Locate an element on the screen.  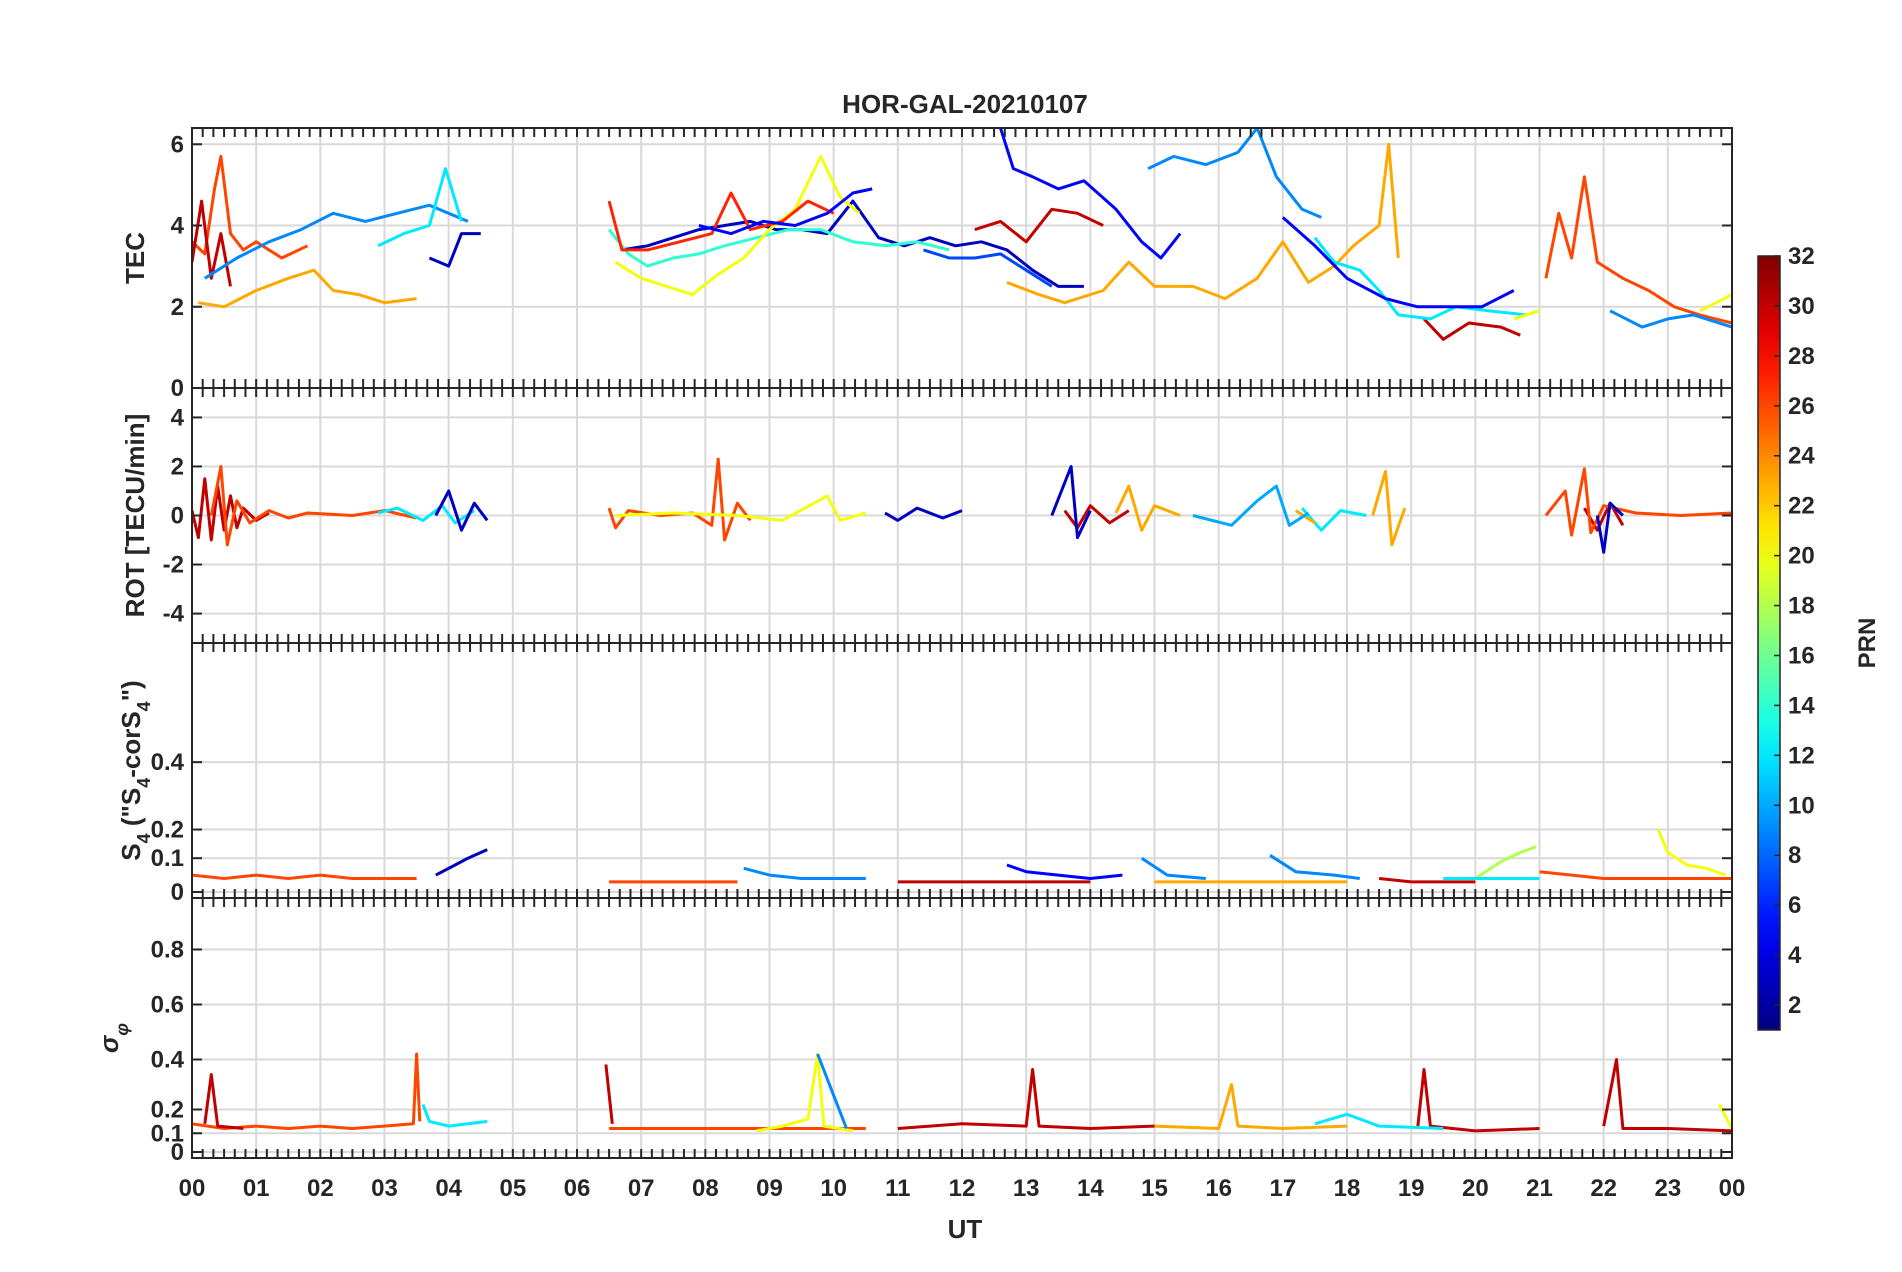
y-tick-label: 0.4 is located at coordinates (168, 762).